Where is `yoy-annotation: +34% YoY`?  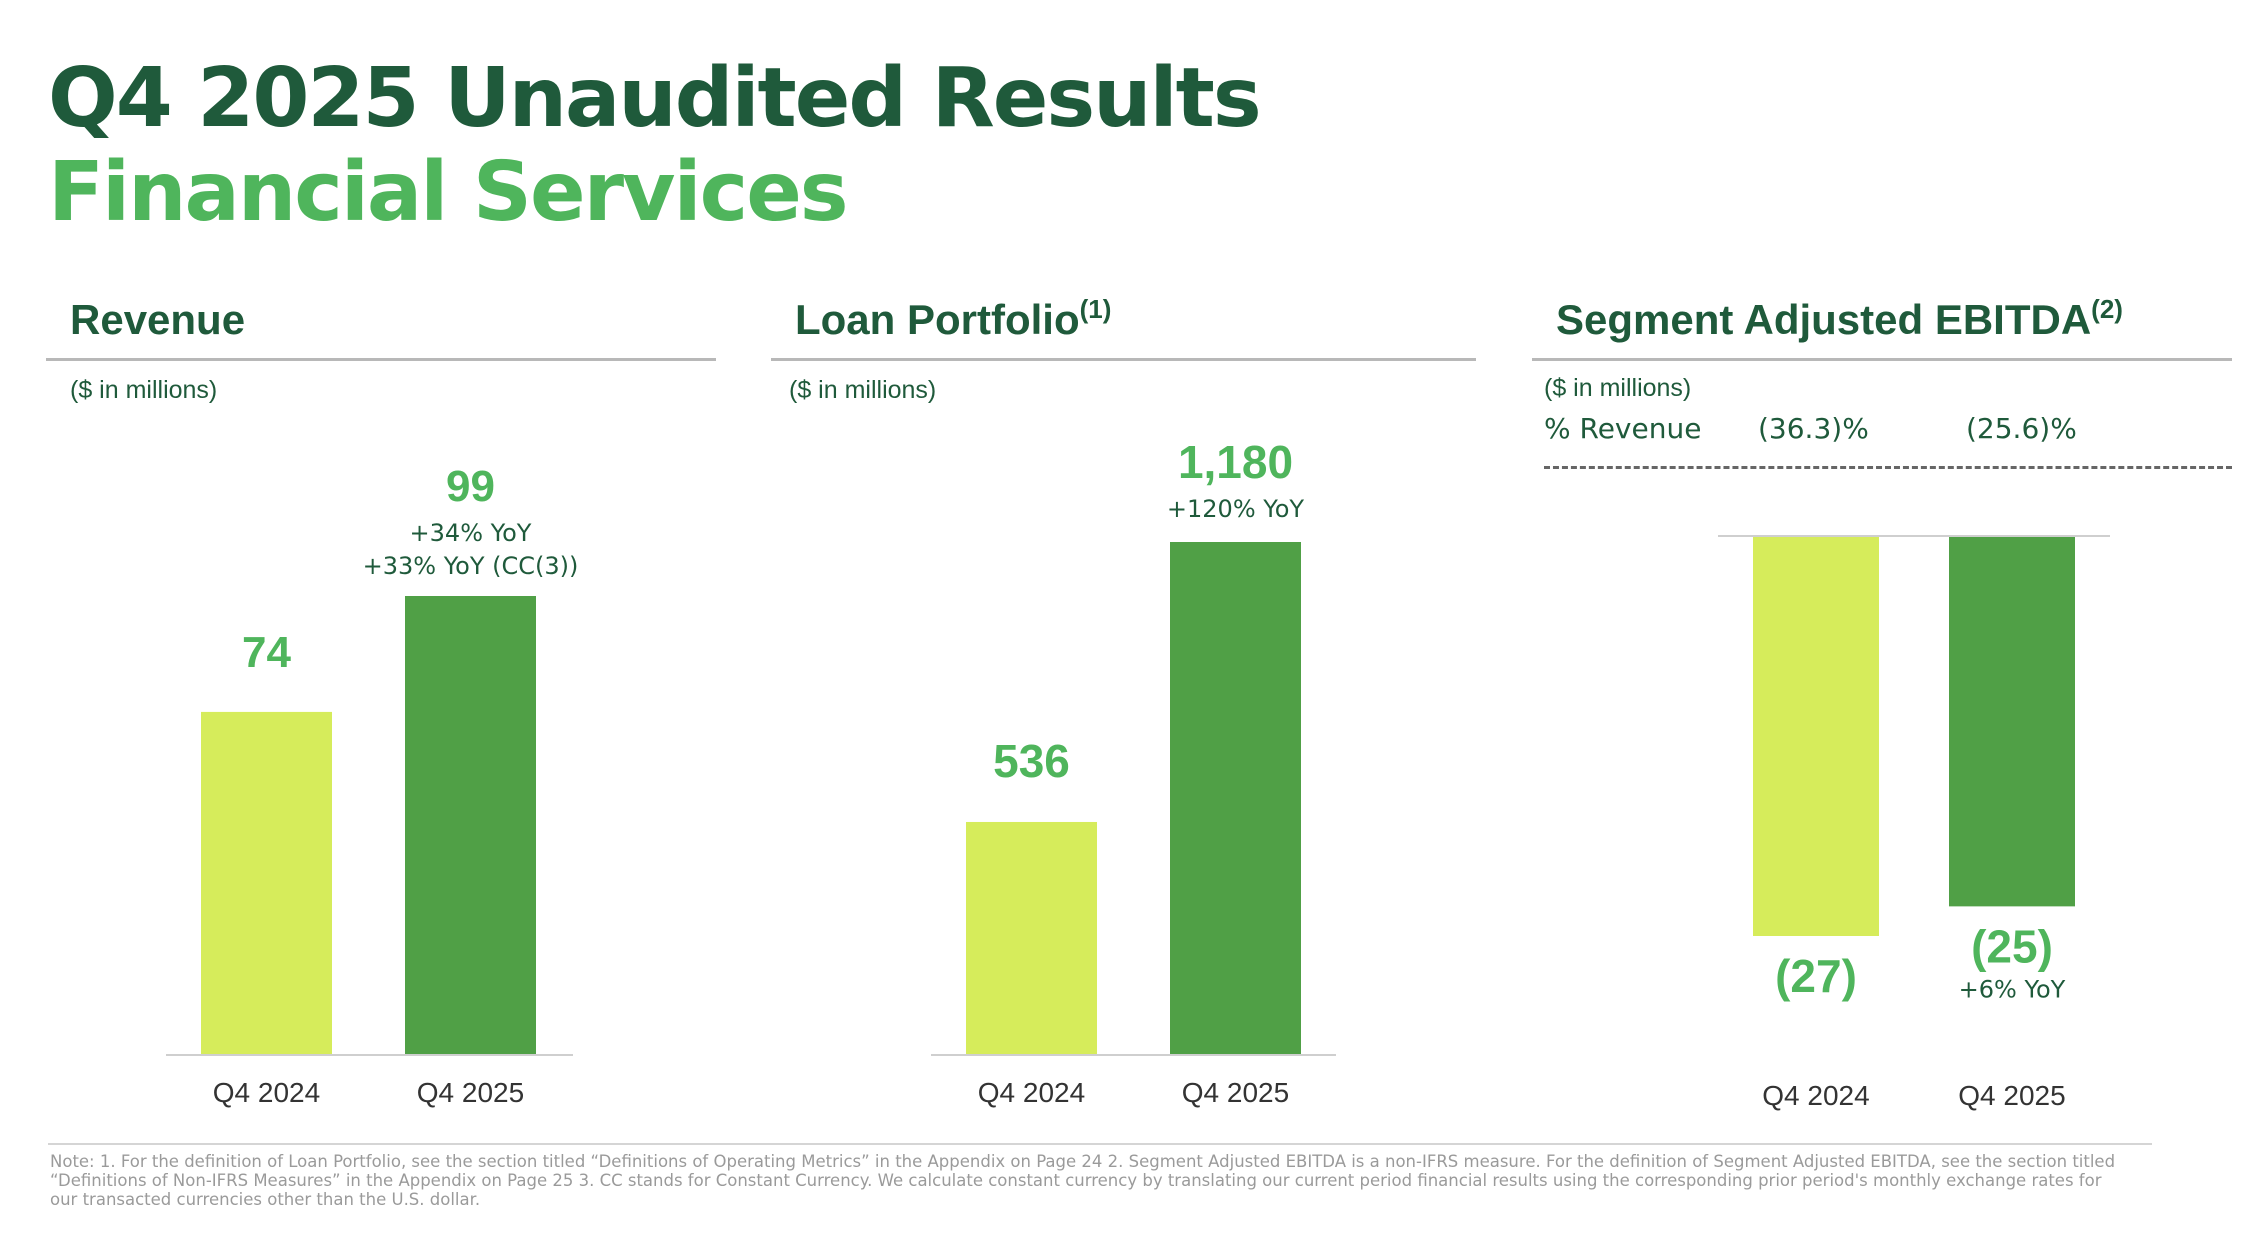 yoy-annotation: +34% YoY is located at coordinates (471, 533).